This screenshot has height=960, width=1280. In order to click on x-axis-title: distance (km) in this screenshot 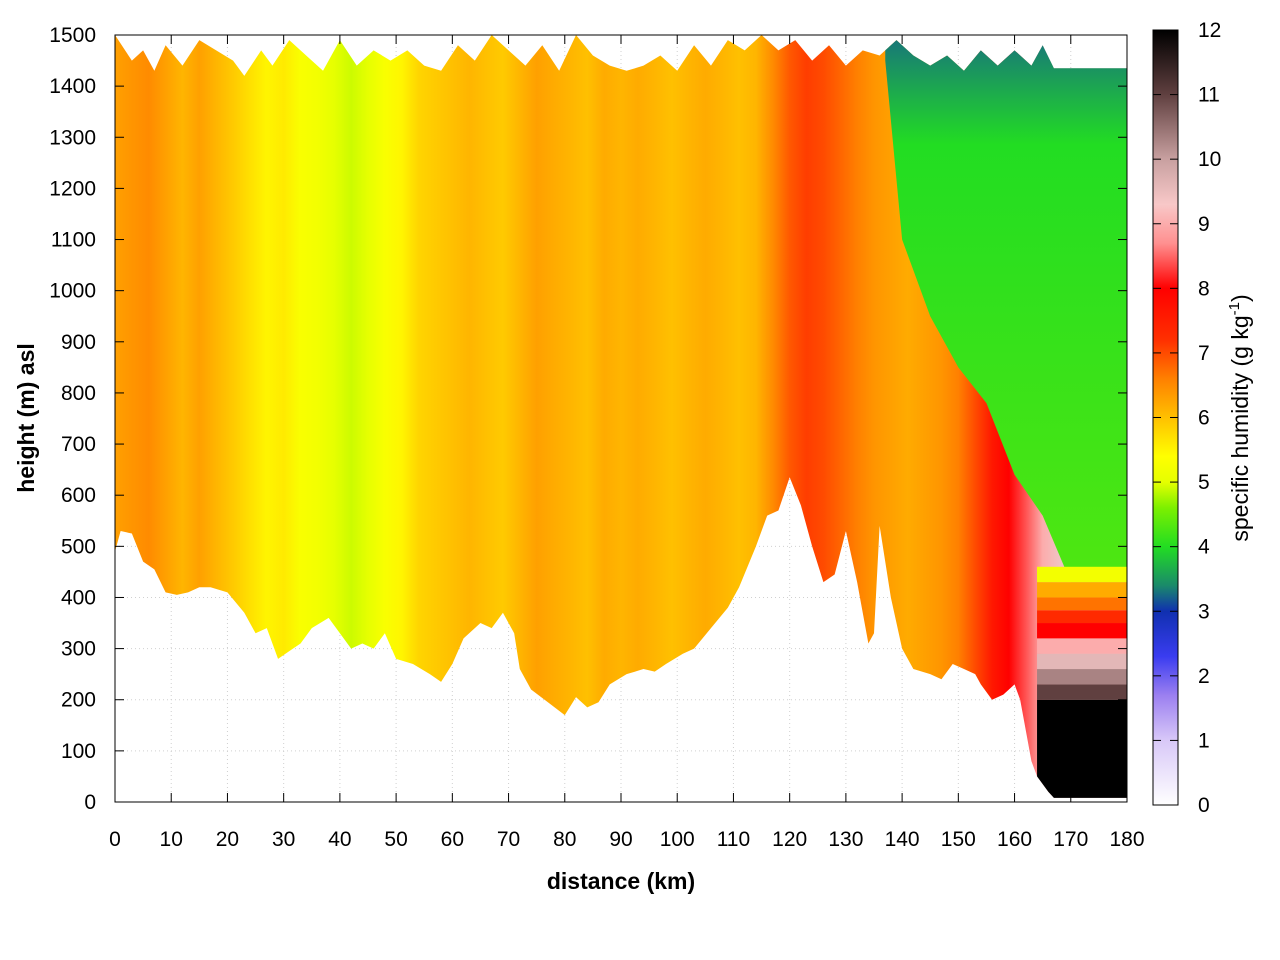, I will do `click(621, 881)`.